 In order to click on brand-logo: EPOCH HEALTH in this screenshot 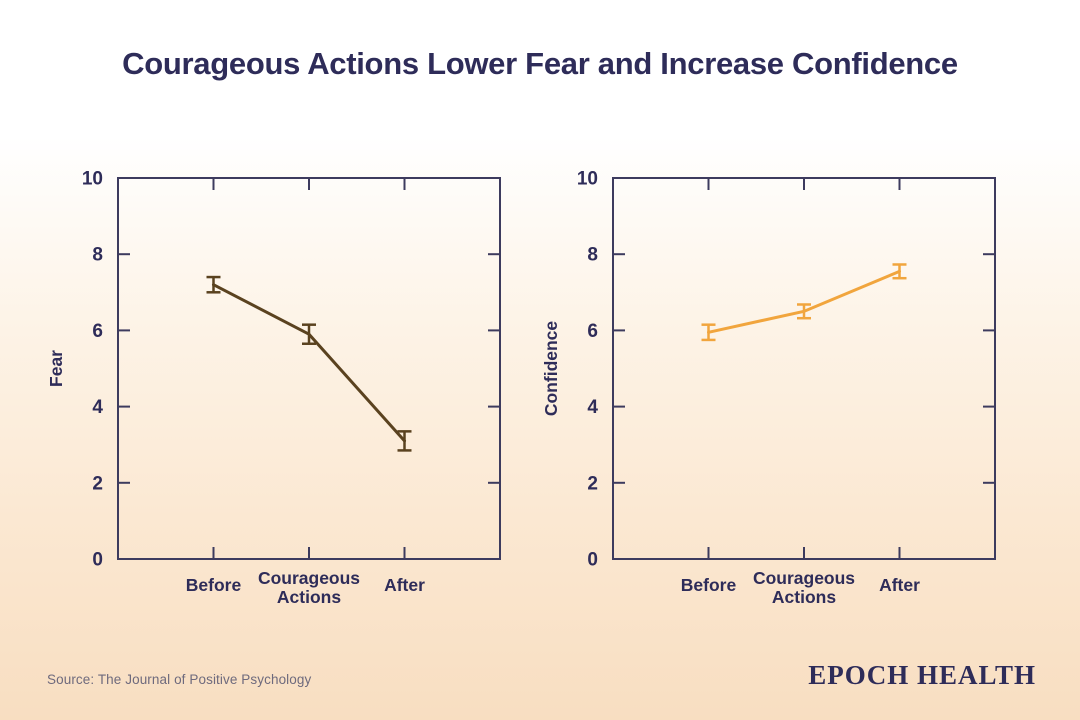, I will do `click(922, 675)`.